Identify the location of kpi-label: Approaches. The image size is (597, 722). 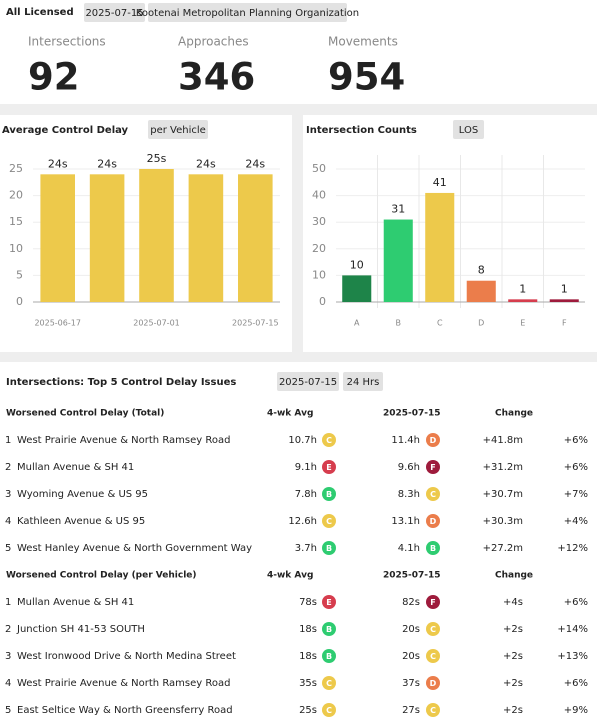
(213, 42).